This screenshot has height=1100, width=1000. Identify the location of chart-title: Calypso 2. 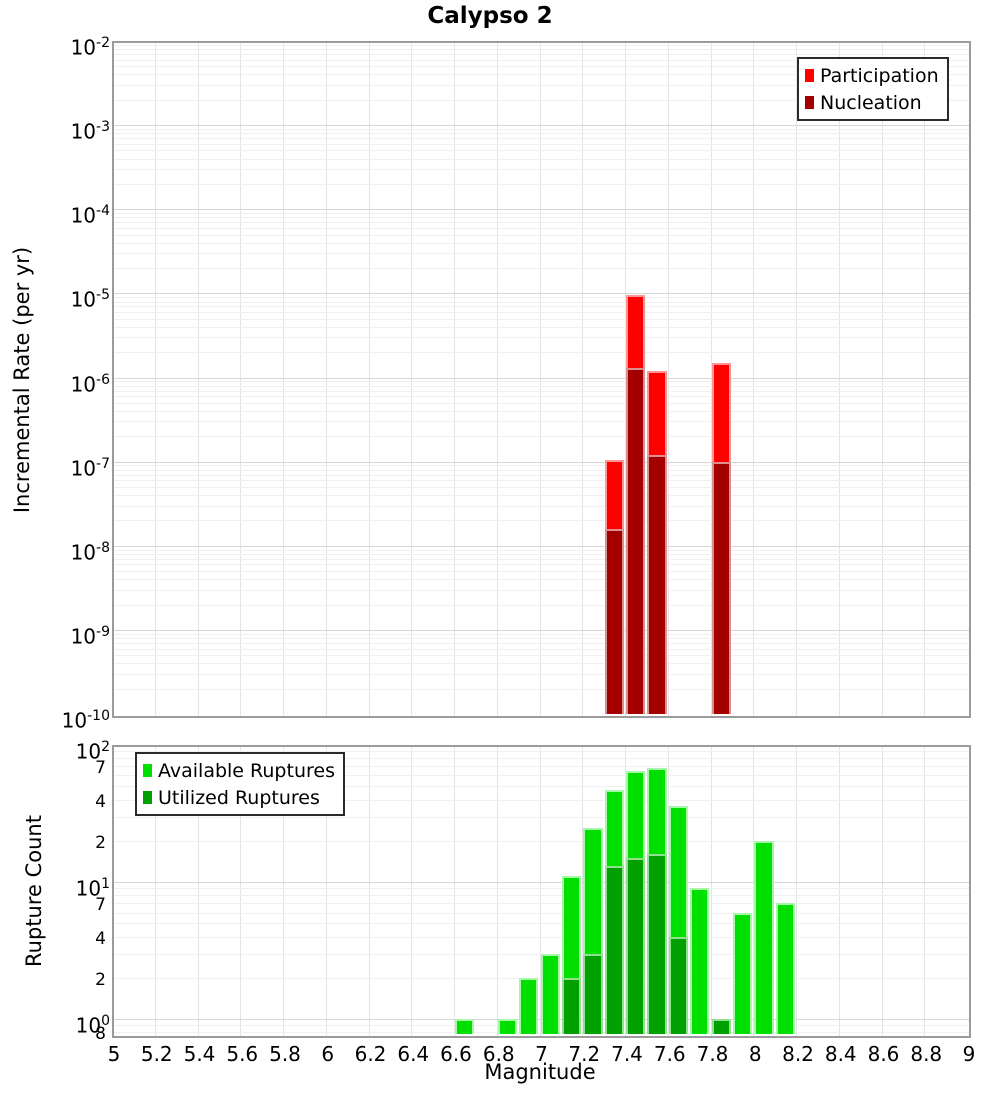
(490, 16).